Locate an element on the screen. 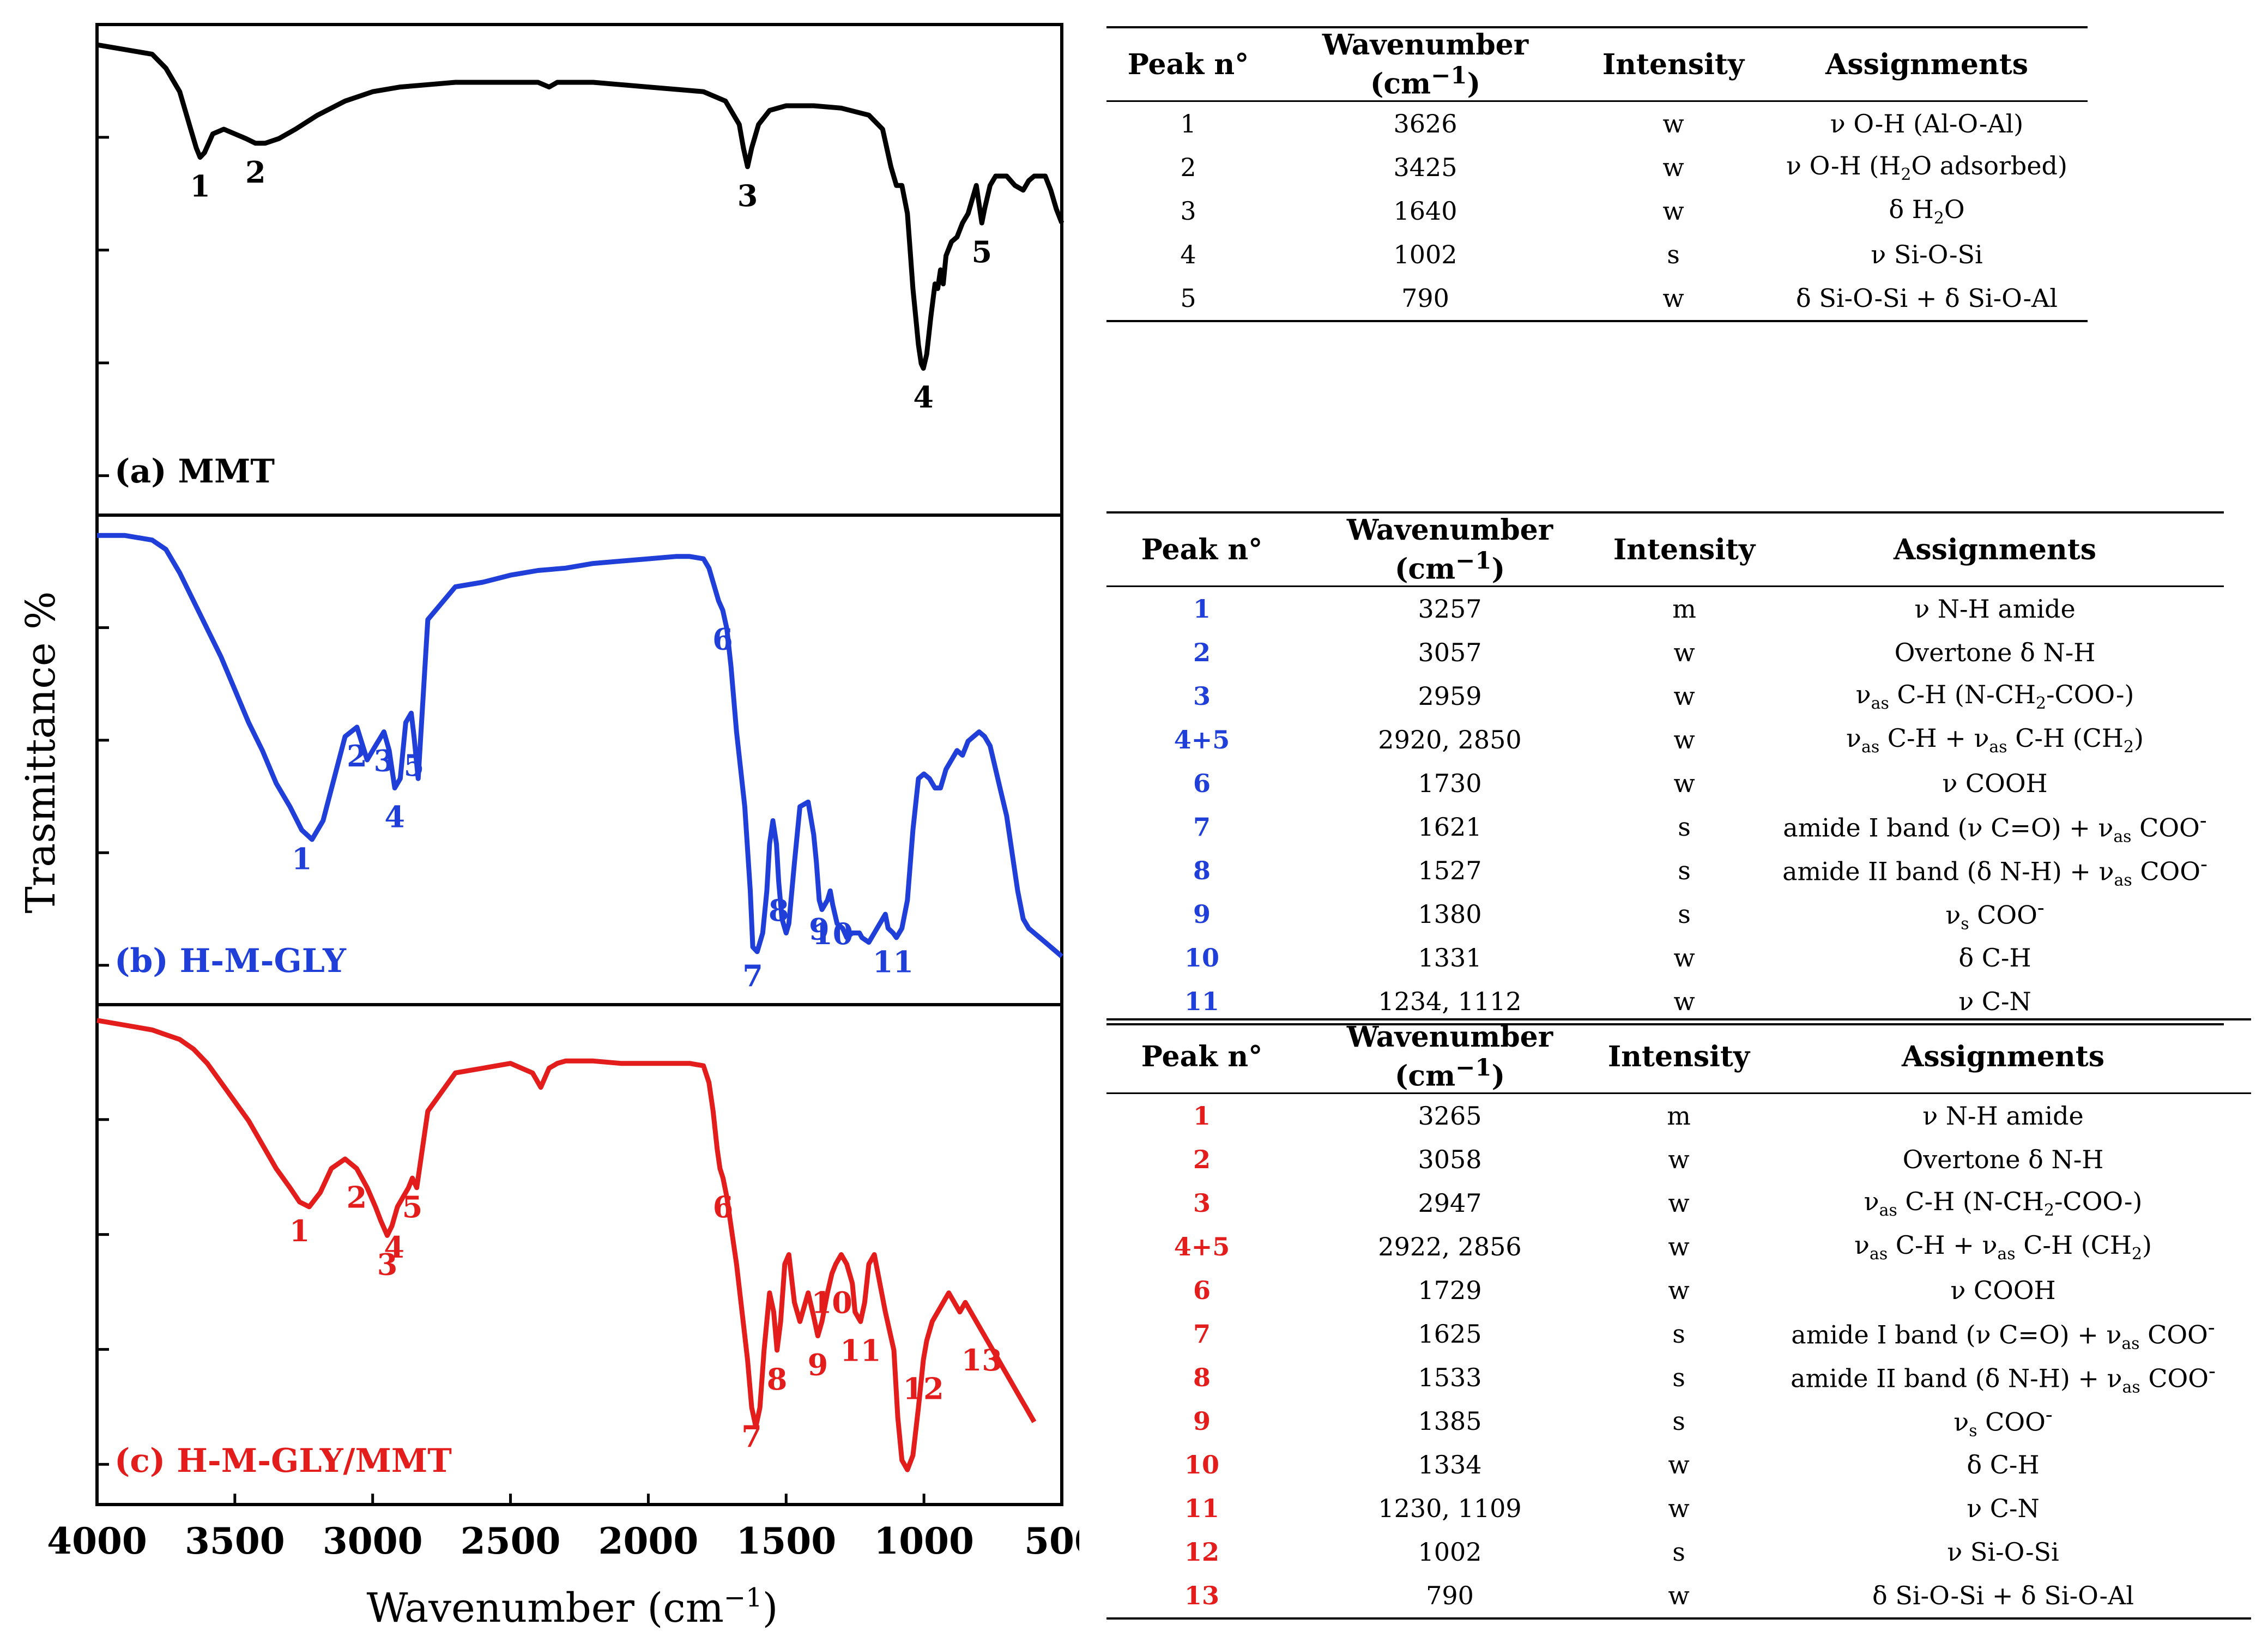 The height and width of the screenshot is (1643, 2268). table-row: 2 3425 w ν O-H (H2O adsorbed) is located at coordinates (1597, 168).